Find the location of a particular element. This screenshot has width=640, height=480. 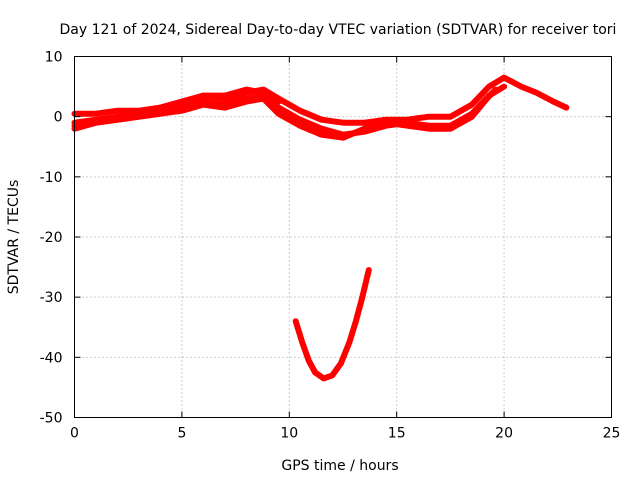

y-tick-label: 10 is located at coordinates (54, 58).